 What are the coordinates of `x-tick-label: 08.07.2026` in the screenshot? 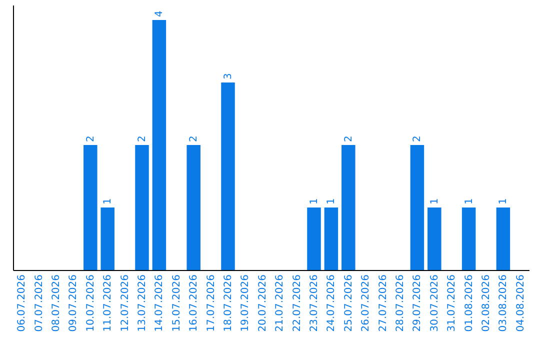 It's located at (56, 303).